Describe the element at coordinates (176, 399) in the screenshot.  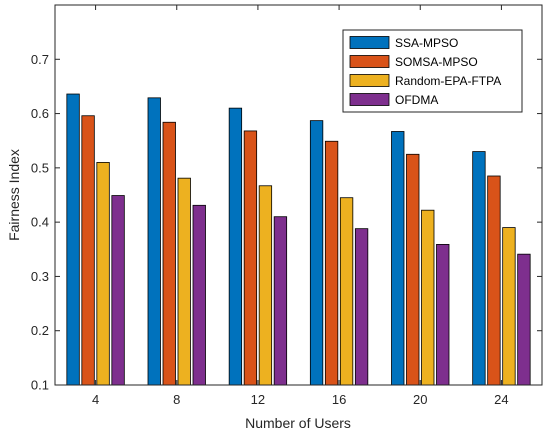
I see `x-tick-label: 8` at that location.